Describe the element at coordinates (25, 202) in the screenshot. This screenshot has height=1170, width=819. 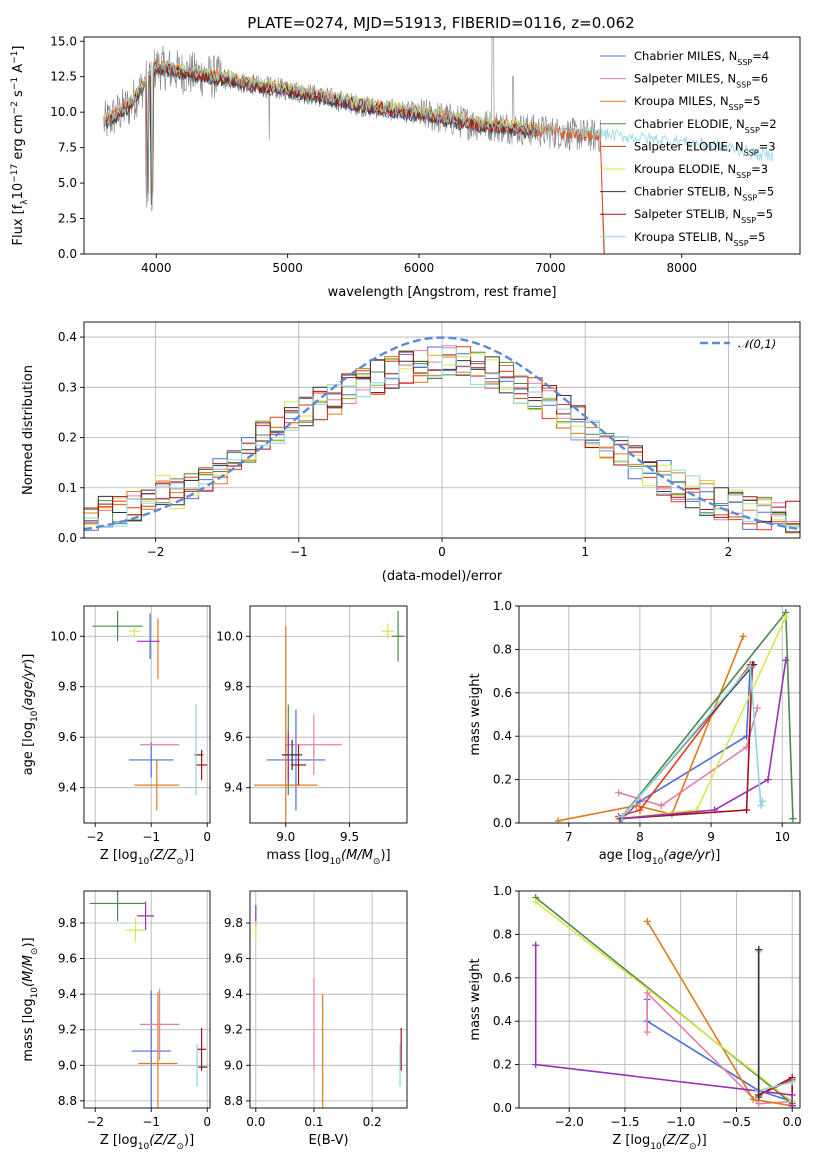
I see `label-part: λ` at that location.